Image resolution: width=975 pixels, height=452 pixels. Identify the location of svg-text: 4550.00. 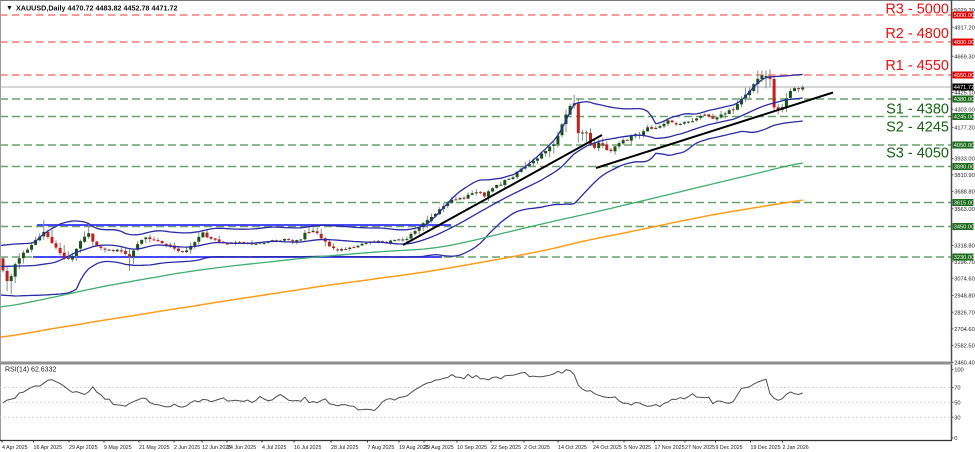
(964, 76).